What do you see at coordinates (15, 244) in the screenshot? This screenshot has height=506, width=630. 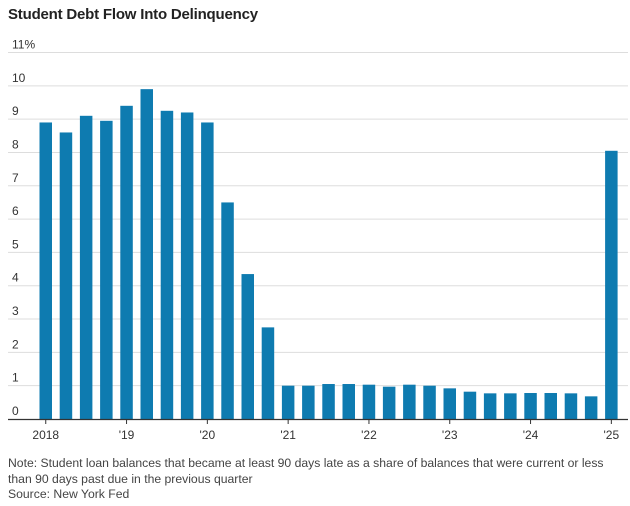 I see `y-tick-label: 5` at bounding box center [15, 244].